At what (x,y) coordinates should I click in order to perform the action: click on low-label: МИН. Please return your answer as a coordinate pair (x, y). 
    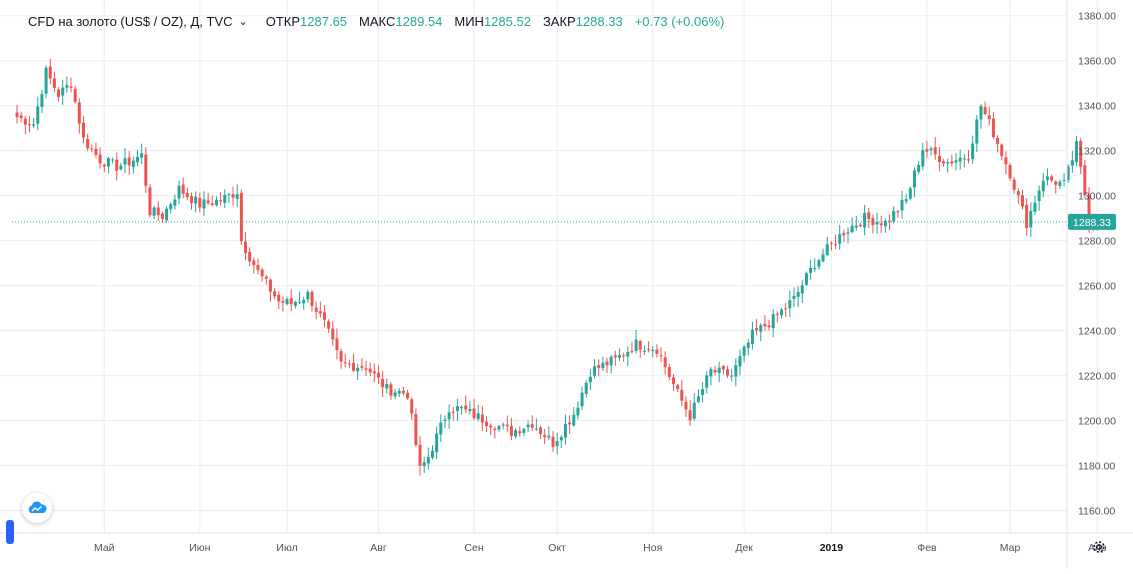
    Looking at the image, I should click on (469, 21).